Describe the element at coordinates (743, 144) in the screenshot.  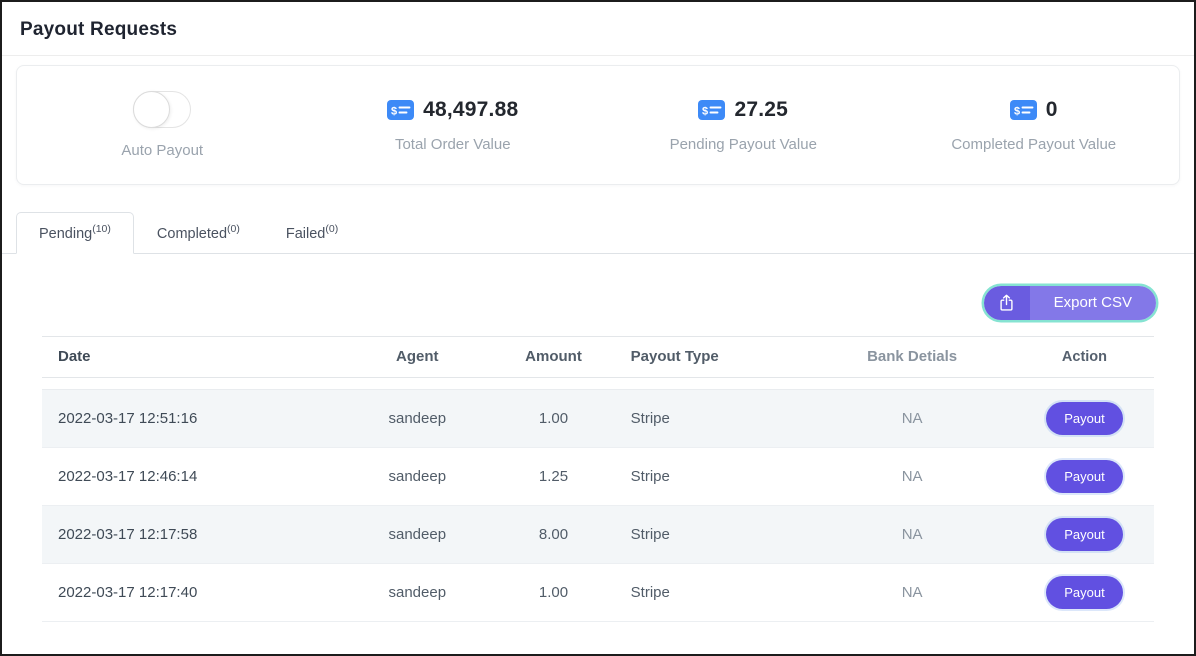
I see `stat-label: Pending Payout Value` at that location.